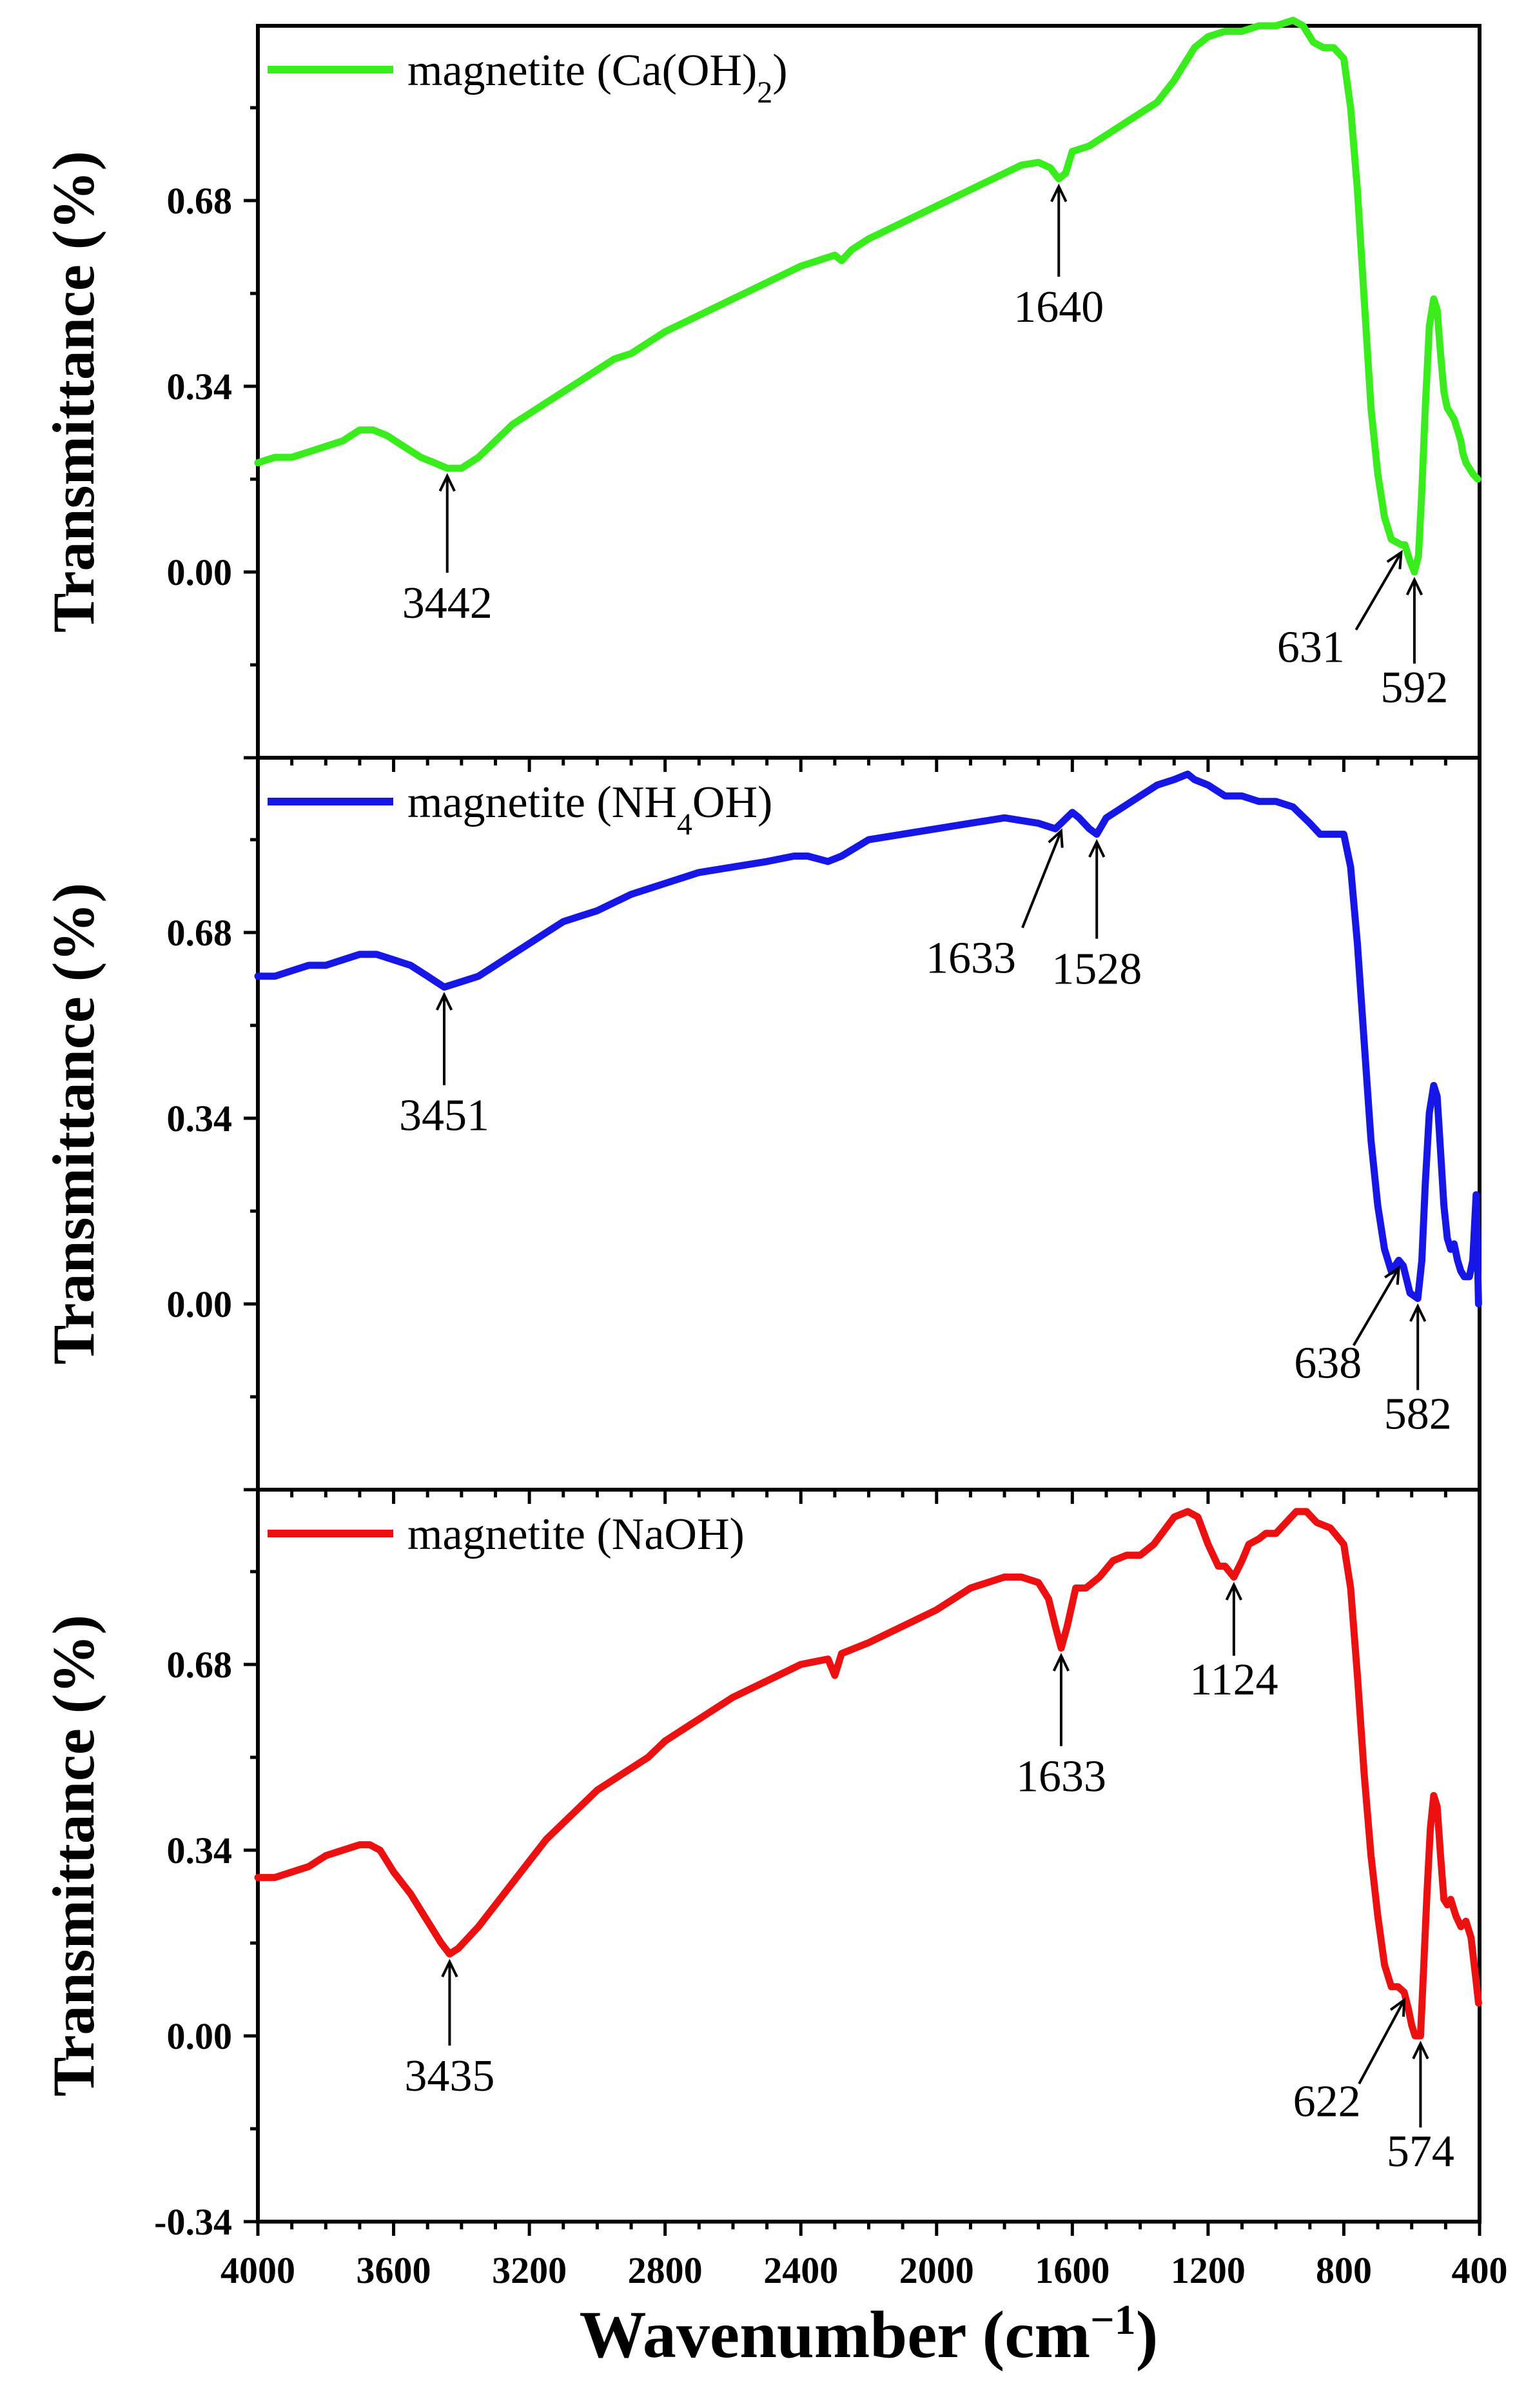 Image resolution: width=1535 pixels, height=2408 pixels. What do you see at coordinates (1233, 1643) in the screenshot?
I see `peak-annotation: 1124` at bounding box center [1233, 1643].